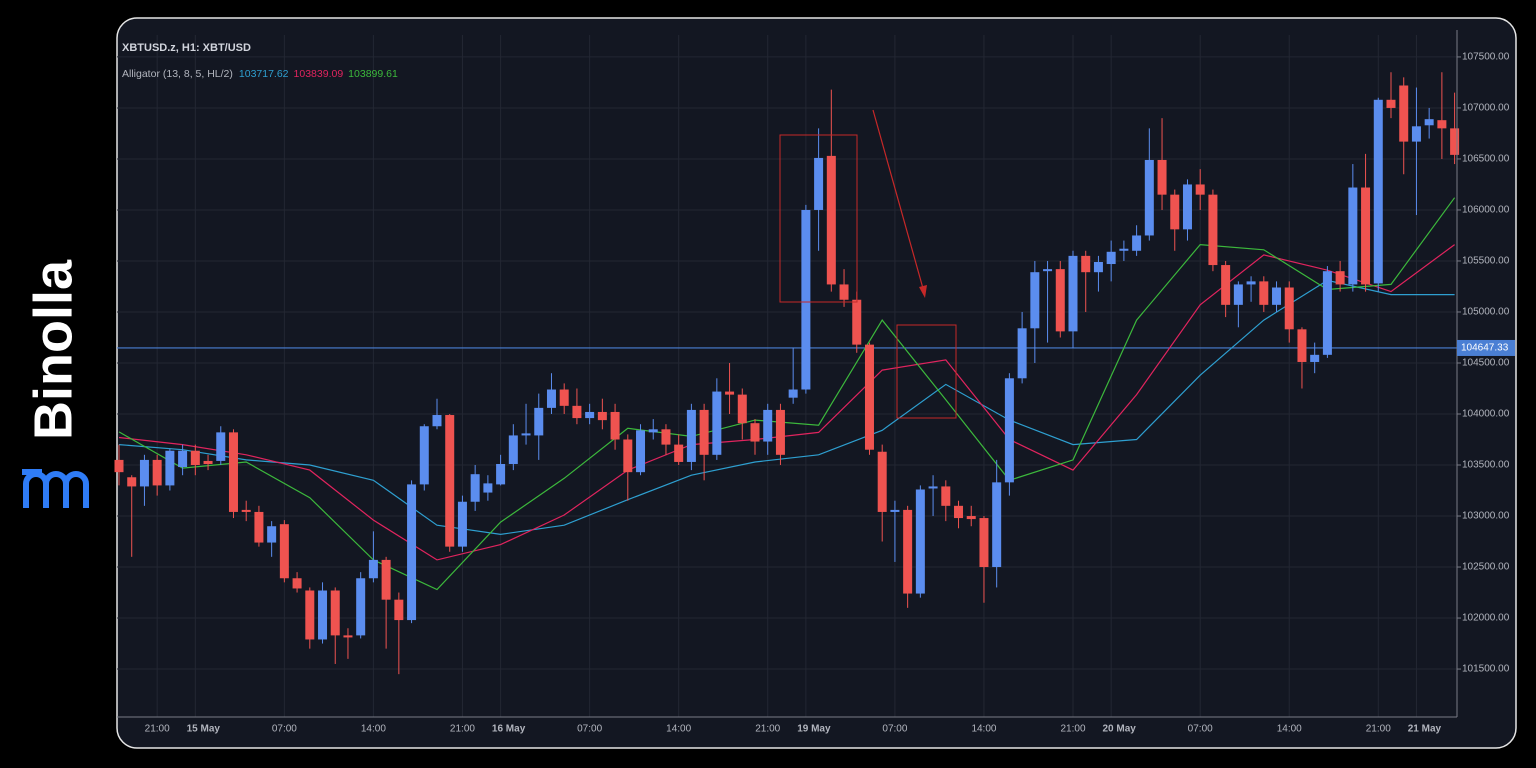 The height and width of the screenshot is (768, 1536). I want to click on brand: Binolla, so click(55, 383).